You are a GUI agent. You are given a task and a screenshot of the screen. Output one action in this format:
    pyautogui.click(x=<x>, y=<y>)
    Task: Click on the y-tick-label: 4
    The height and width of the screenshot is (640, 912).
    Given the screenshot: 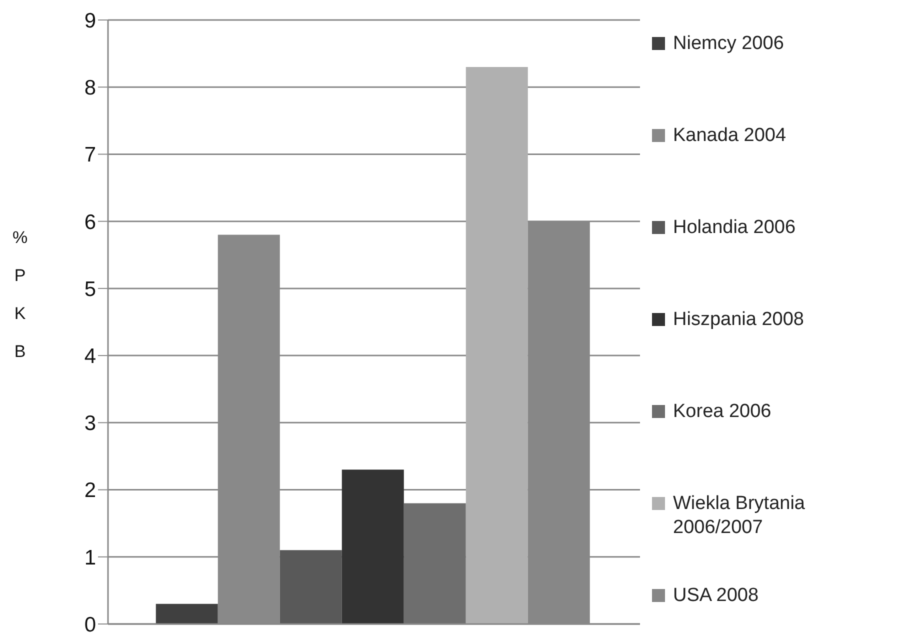 What is the action you would take?
    pyautogui.click(x=90, y=356)
    